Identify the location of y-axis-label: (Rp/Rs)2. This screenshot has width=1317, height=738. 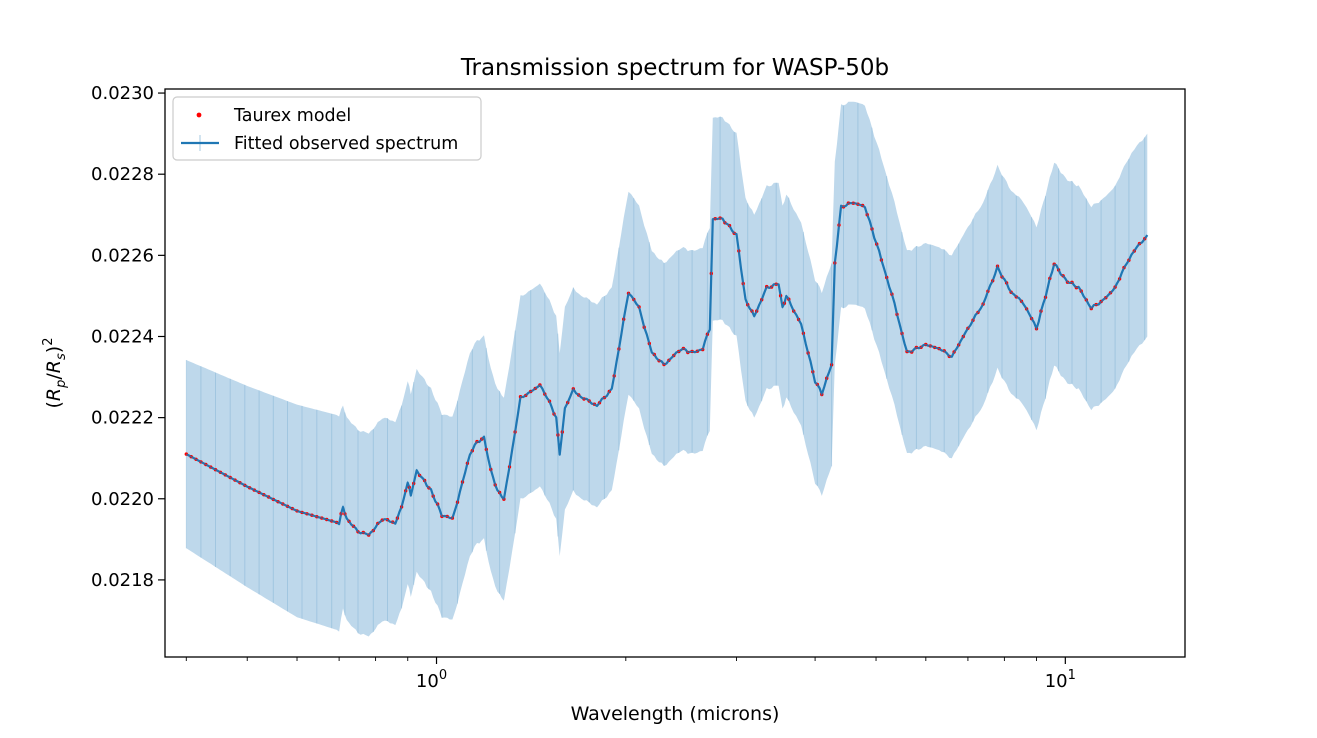
(55, 373).